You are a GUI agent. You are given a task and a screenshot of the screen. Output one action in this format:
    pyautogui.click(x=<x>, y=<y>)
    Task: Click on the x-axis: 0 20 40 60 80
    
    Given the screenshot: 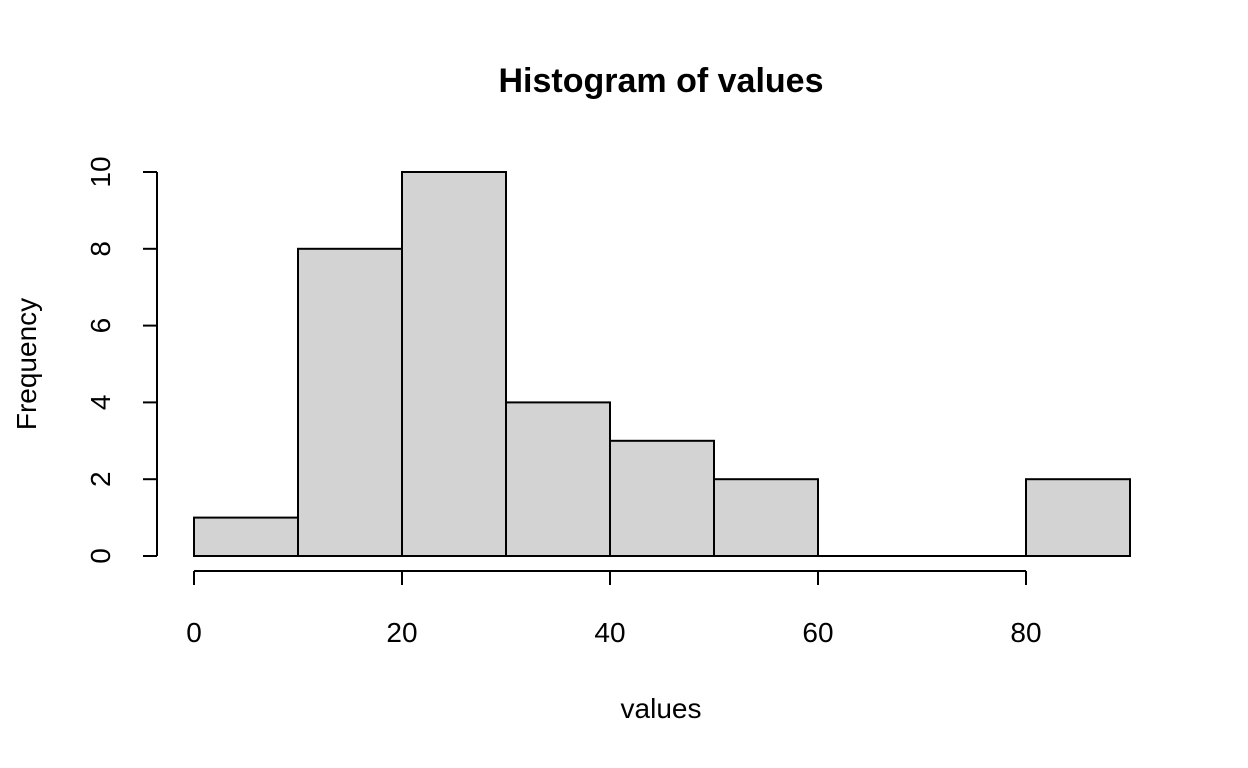 What is the action you would take?
    pyautogui.click(x=614, y=609)
    